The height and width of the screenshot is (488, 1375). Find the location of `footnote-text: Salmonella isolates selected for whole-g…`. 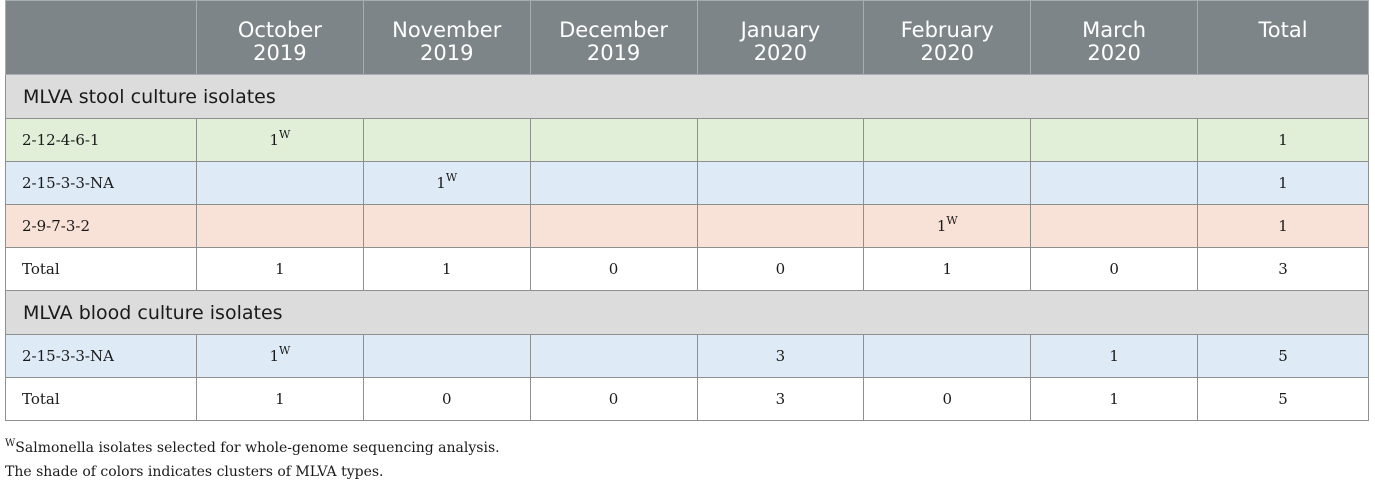

footnote-text: Salmonella isolates selected for whole-g… is located at coordinates (257, 448).